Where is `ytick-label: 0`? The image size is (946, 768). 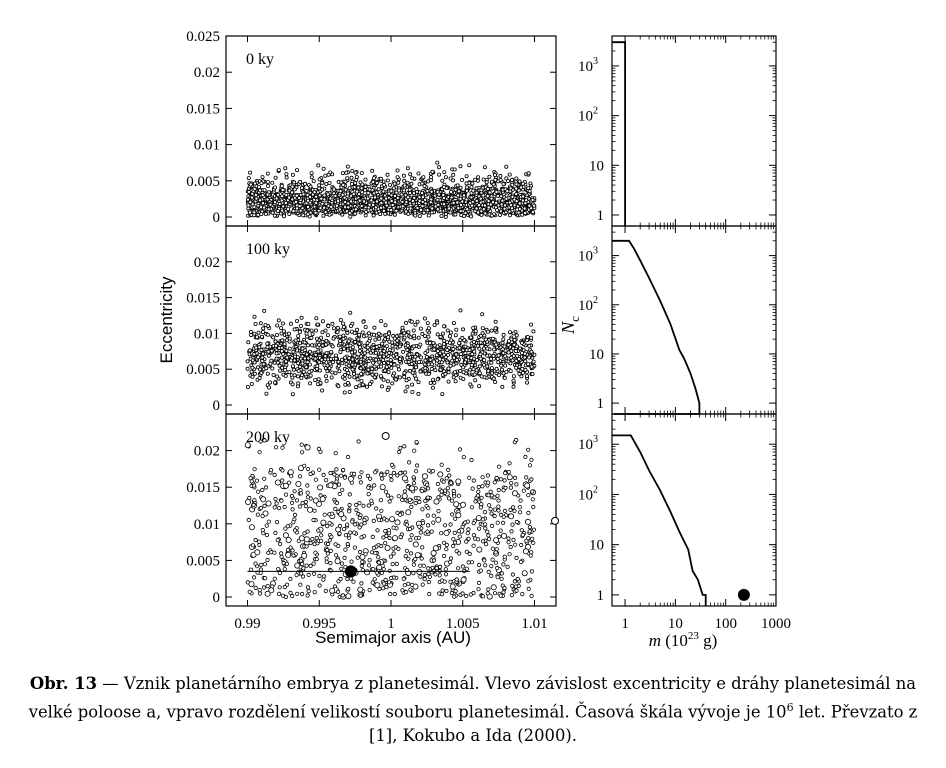 ytick-label: 0 is located at coordinates (217, 218).